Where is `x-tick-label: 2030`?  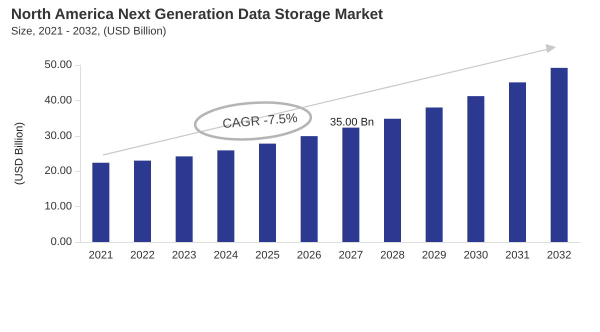
x-tick-label: 2030 is located at coordinates (476, 256).